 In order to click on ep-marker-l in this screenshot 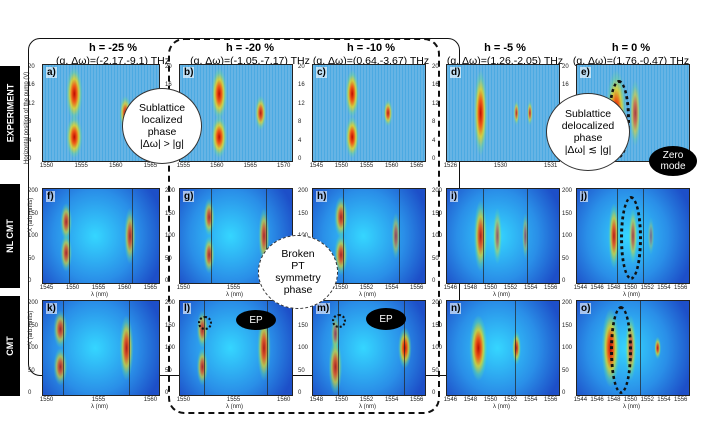, I will do `click(205, 323)`.